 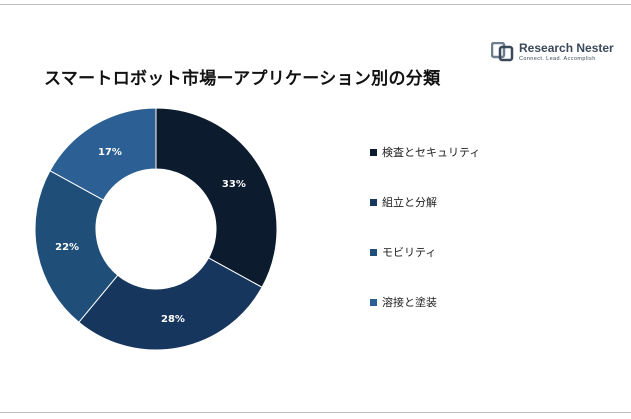 What do you see at coordinates (67, 247) in the screenshot?
I see `slice-data-label: 22%` at bounding box center [67, 247].